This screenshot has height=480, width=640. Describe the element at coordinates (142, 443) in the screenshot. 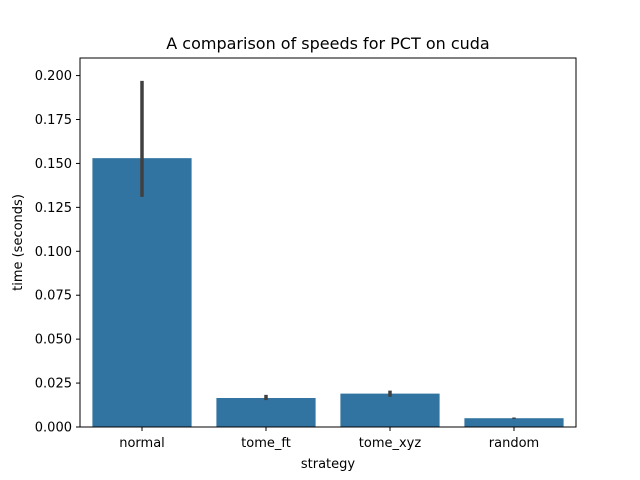

I see `x-tick-label-normal: normal` at that location.